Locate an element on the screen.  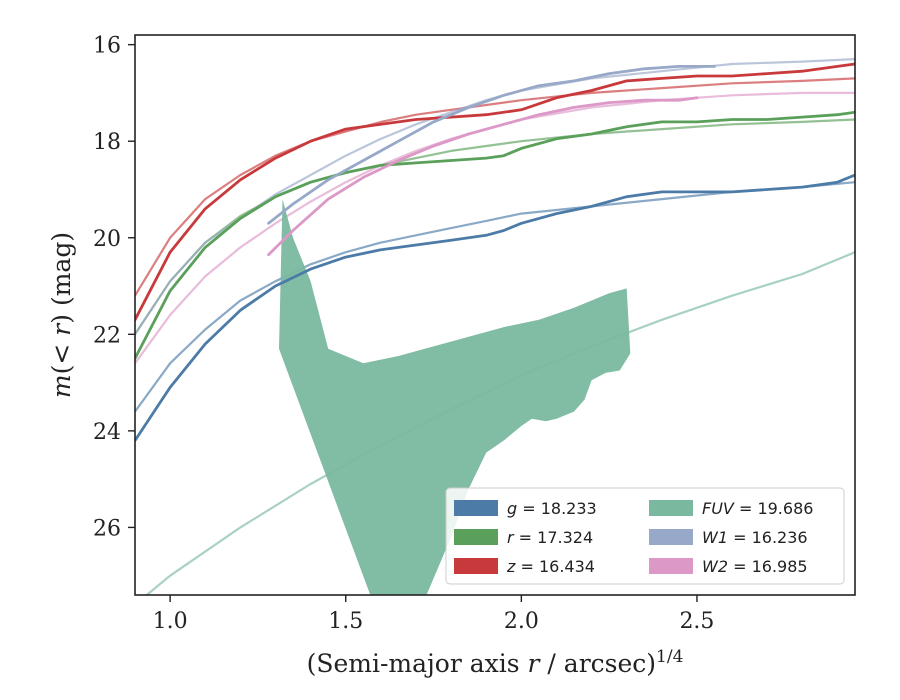
legend-box is located at coordinates (645, 536).